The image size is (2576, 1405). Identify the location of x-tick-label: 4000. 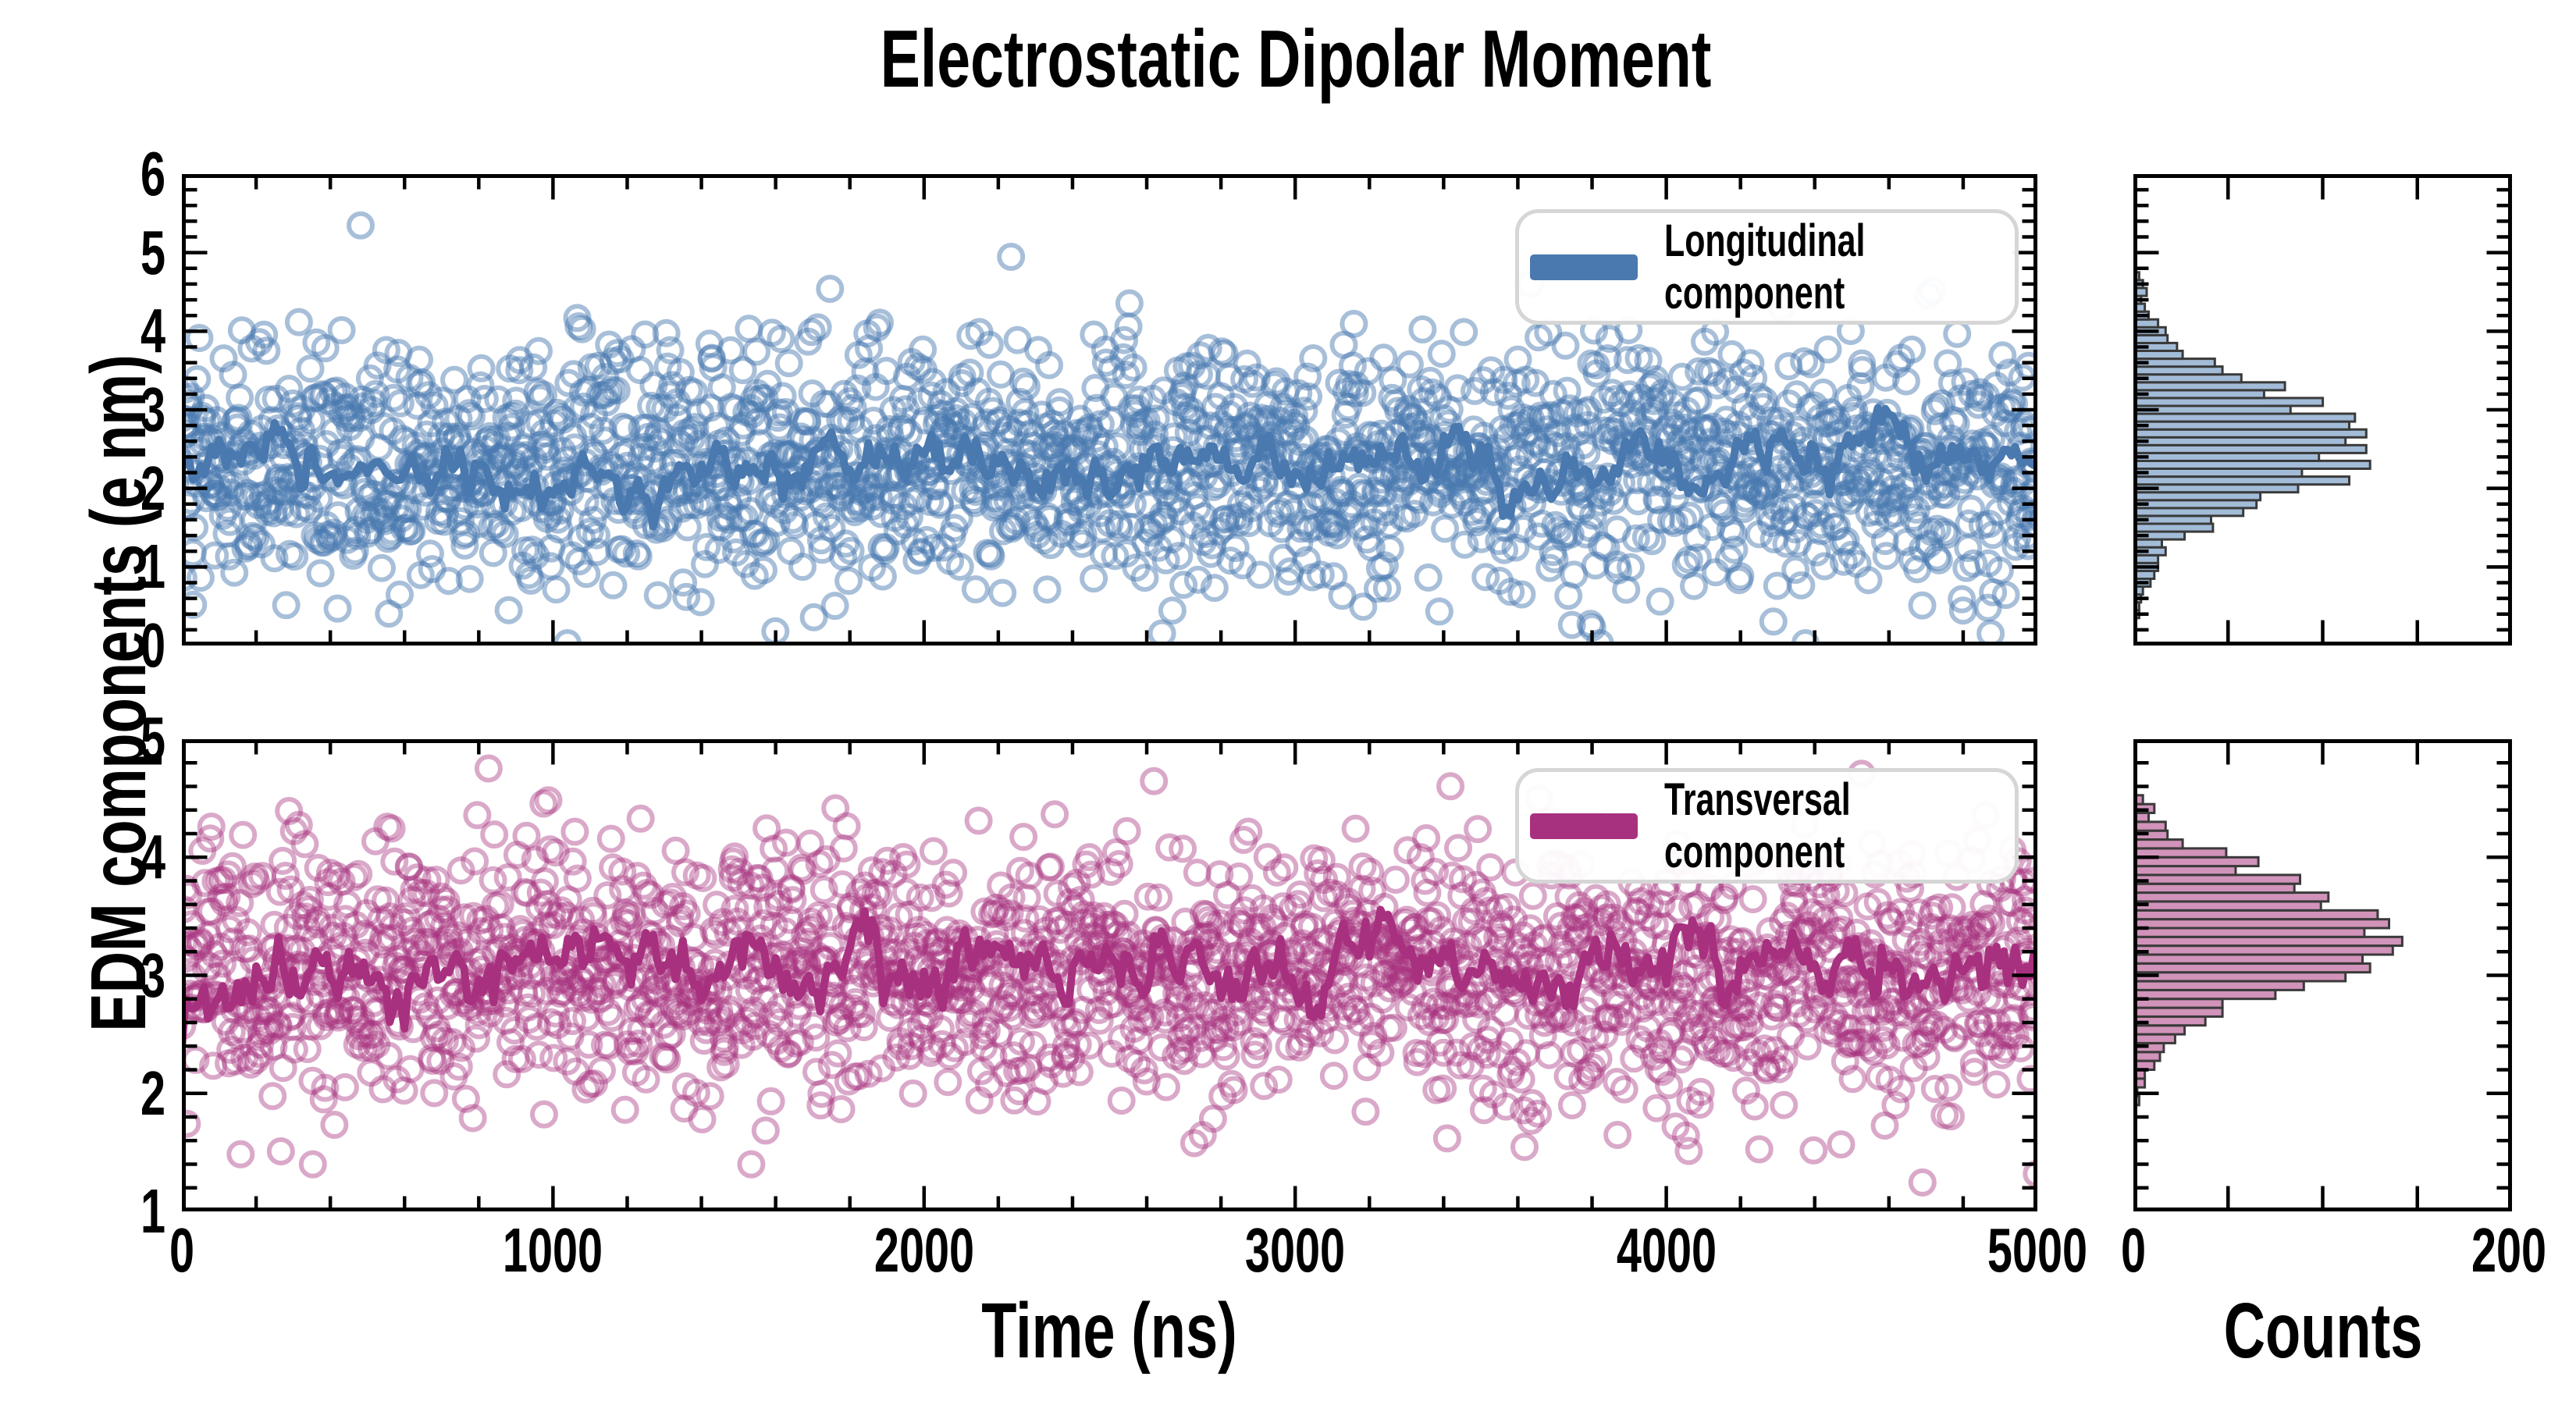
(1666, 1250).